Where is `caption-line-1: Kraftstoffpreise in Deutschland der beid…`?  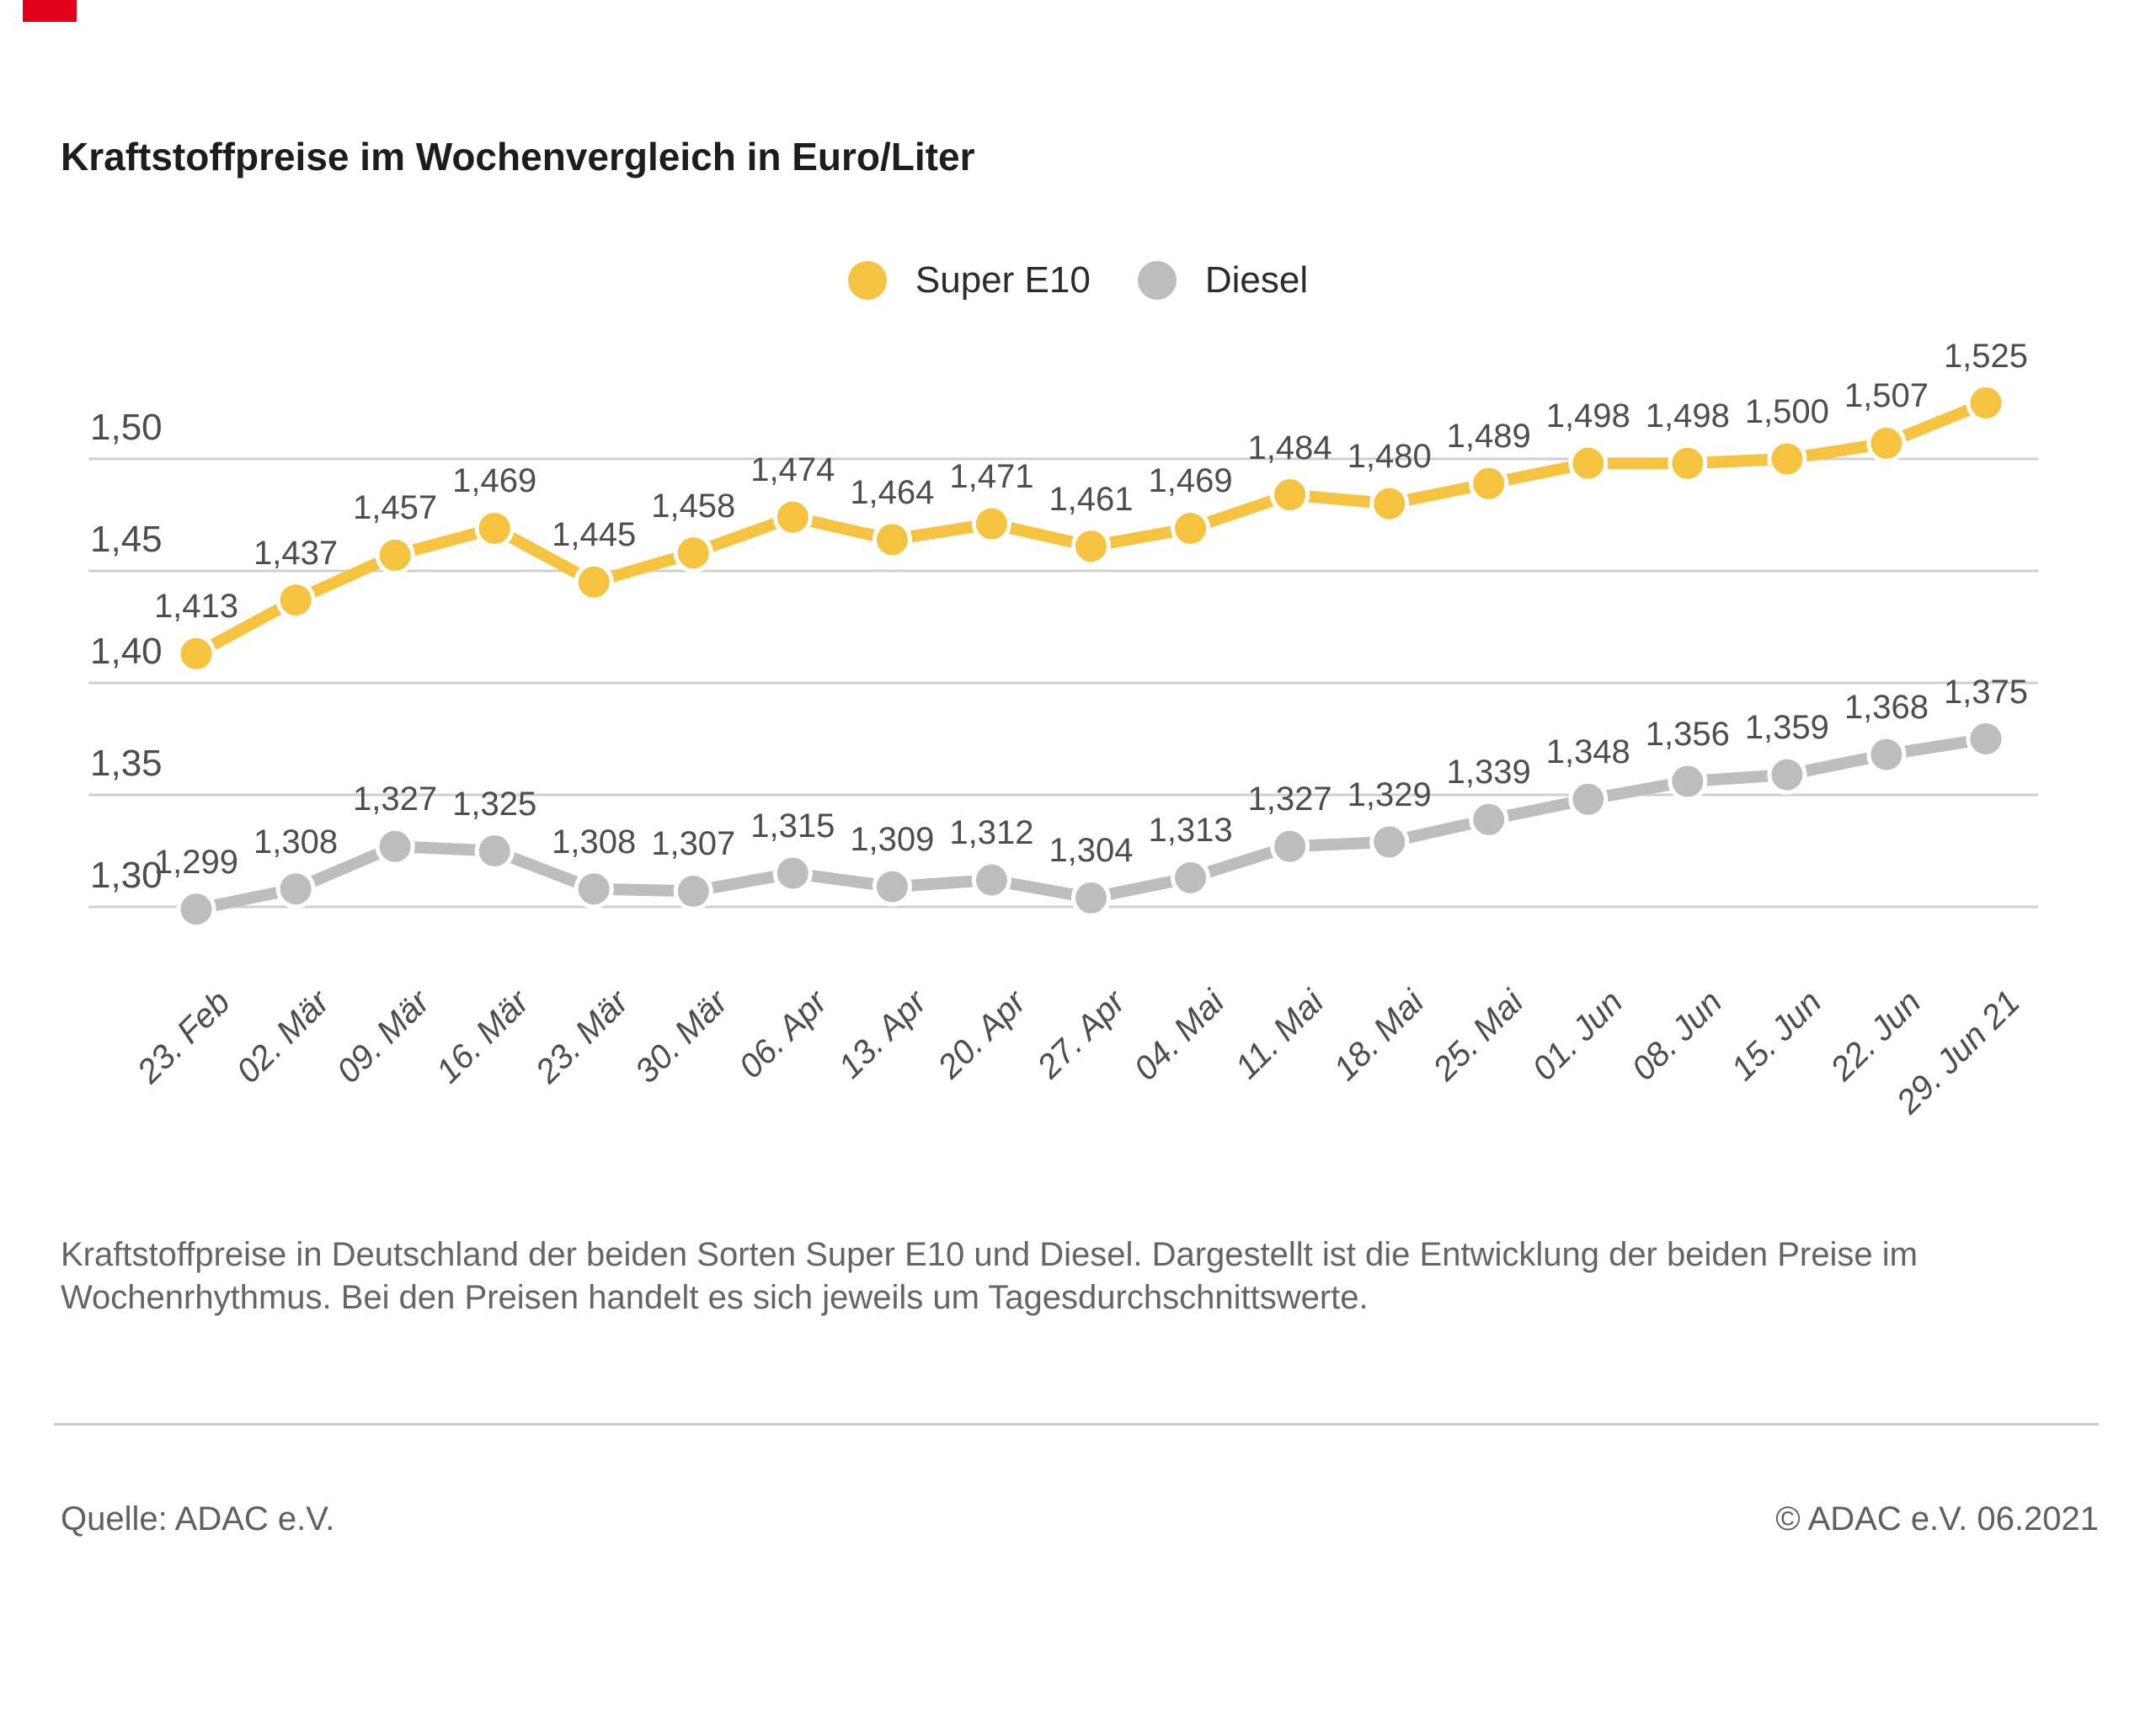
caption-line-1: Kraftstoffpreise in Deutschland der beid… is located at coordinates (990, 1254).